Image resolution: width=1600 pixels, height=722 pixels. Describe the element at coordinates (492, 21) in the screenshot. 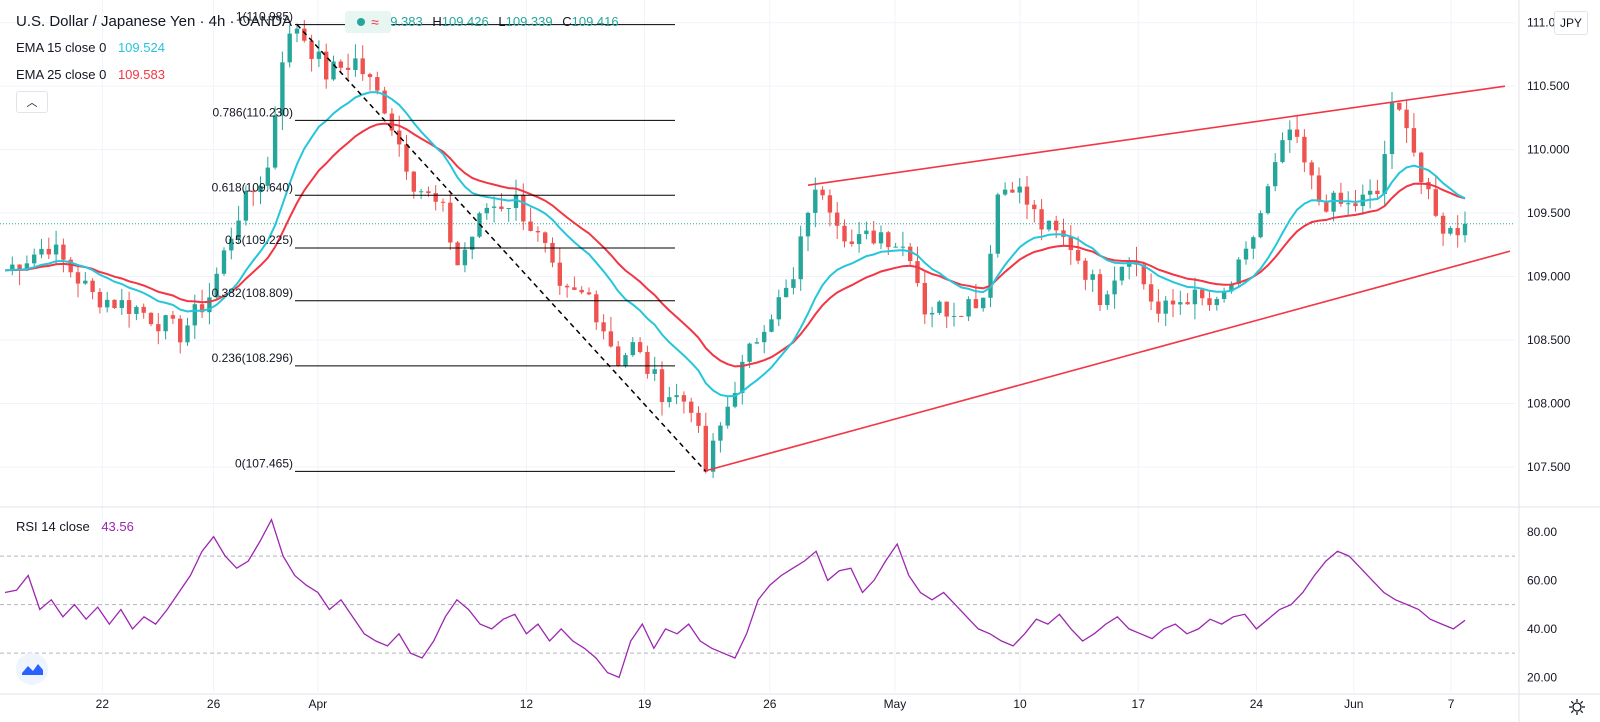

I see `ohlc-group: O109.383 H109.426 L109.339 C109.416` at that location.